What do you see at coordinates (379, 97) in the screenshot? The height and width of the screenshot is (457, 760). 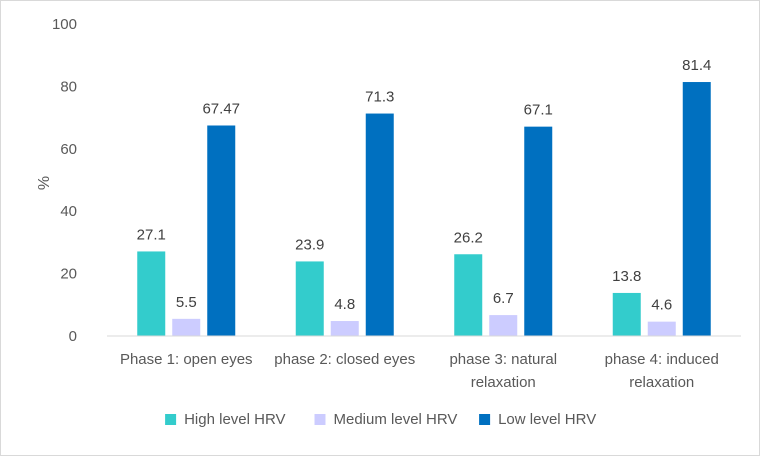 I see `data-label: 71.3` at bounding box center [379, 97].